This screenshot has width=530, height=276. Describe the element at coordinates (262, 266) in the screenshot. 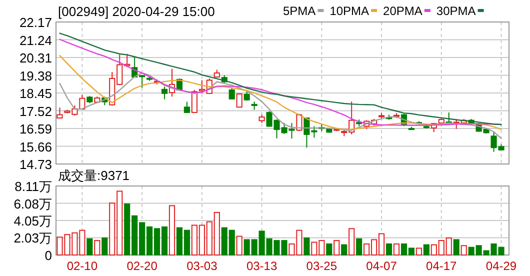

I see `x-tick-label: 03-13` at that location.